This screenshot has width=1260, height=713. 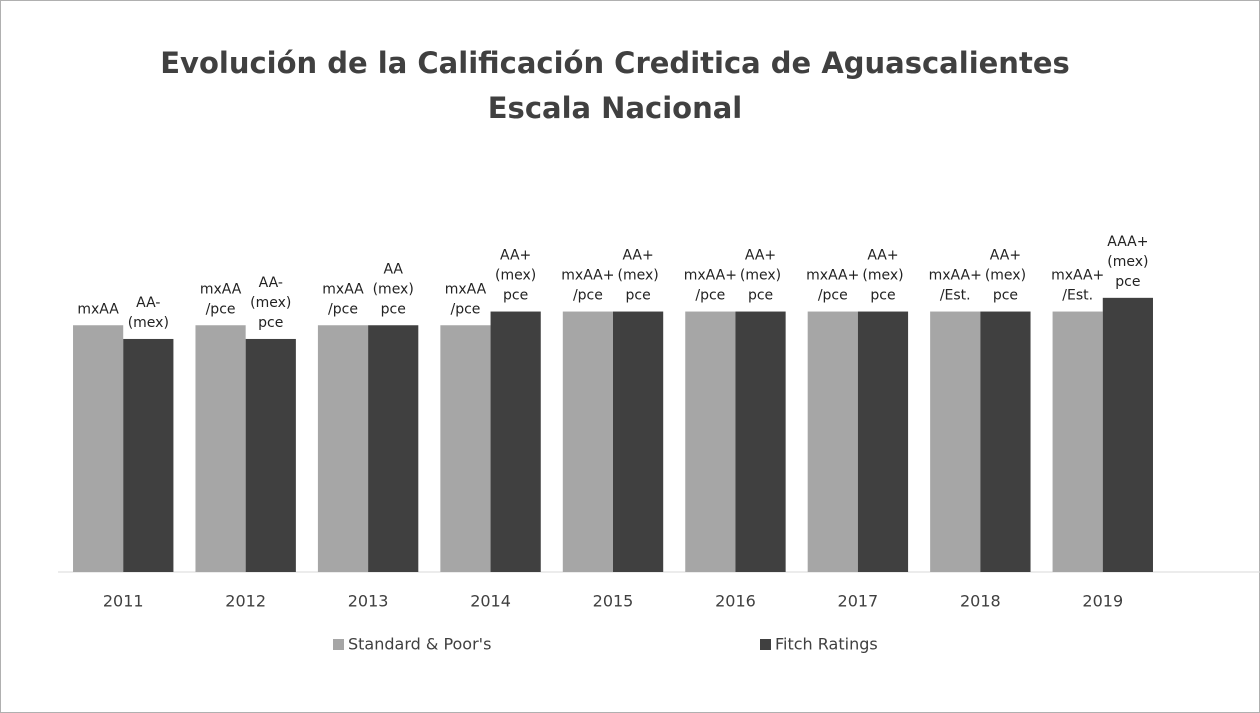 What do you see at coordinates (393, 269) in the screenshot?
I see `data-label-line: AA` at bounding box center [393, 269].